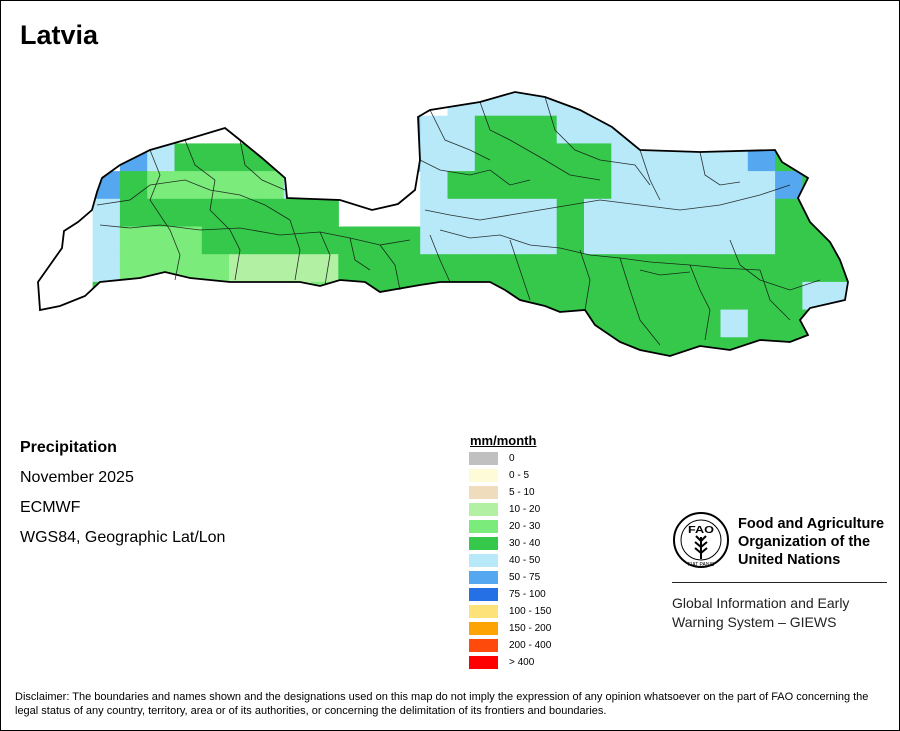  Describe the element at coordinates (701, 530) in the screenshot. I see `fao-logo-f: FAO` at that location.